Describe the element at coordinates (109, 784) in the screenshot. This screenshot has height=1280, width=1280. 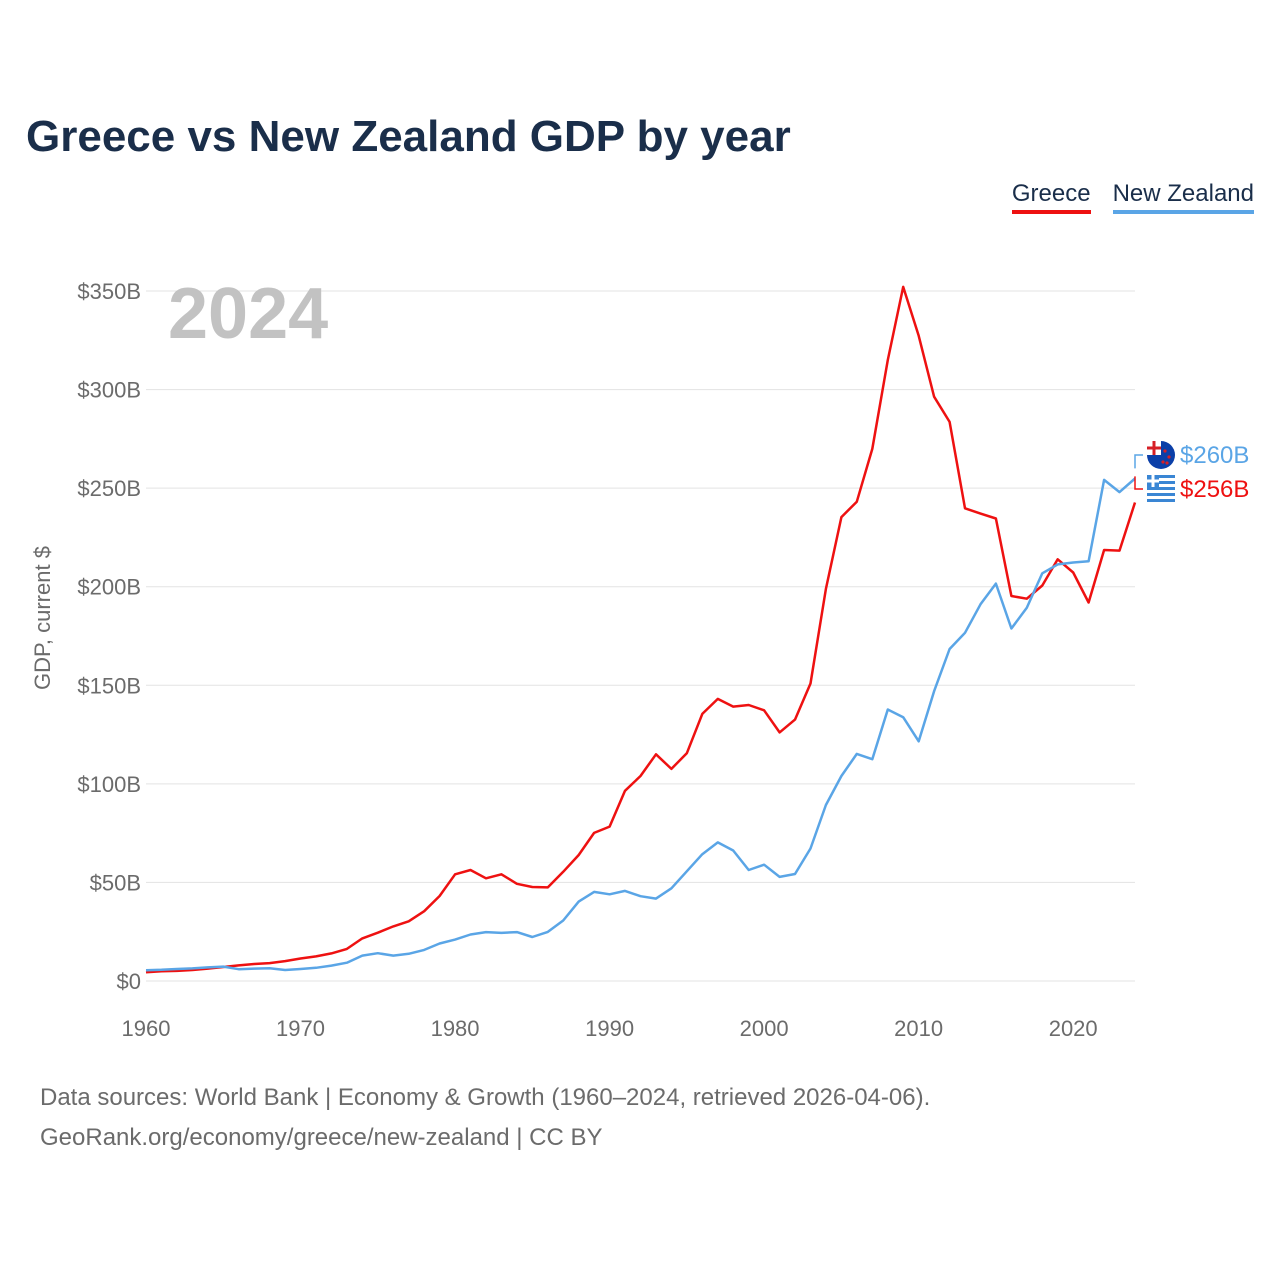
I see `y-tick-label: $100B` at that location.